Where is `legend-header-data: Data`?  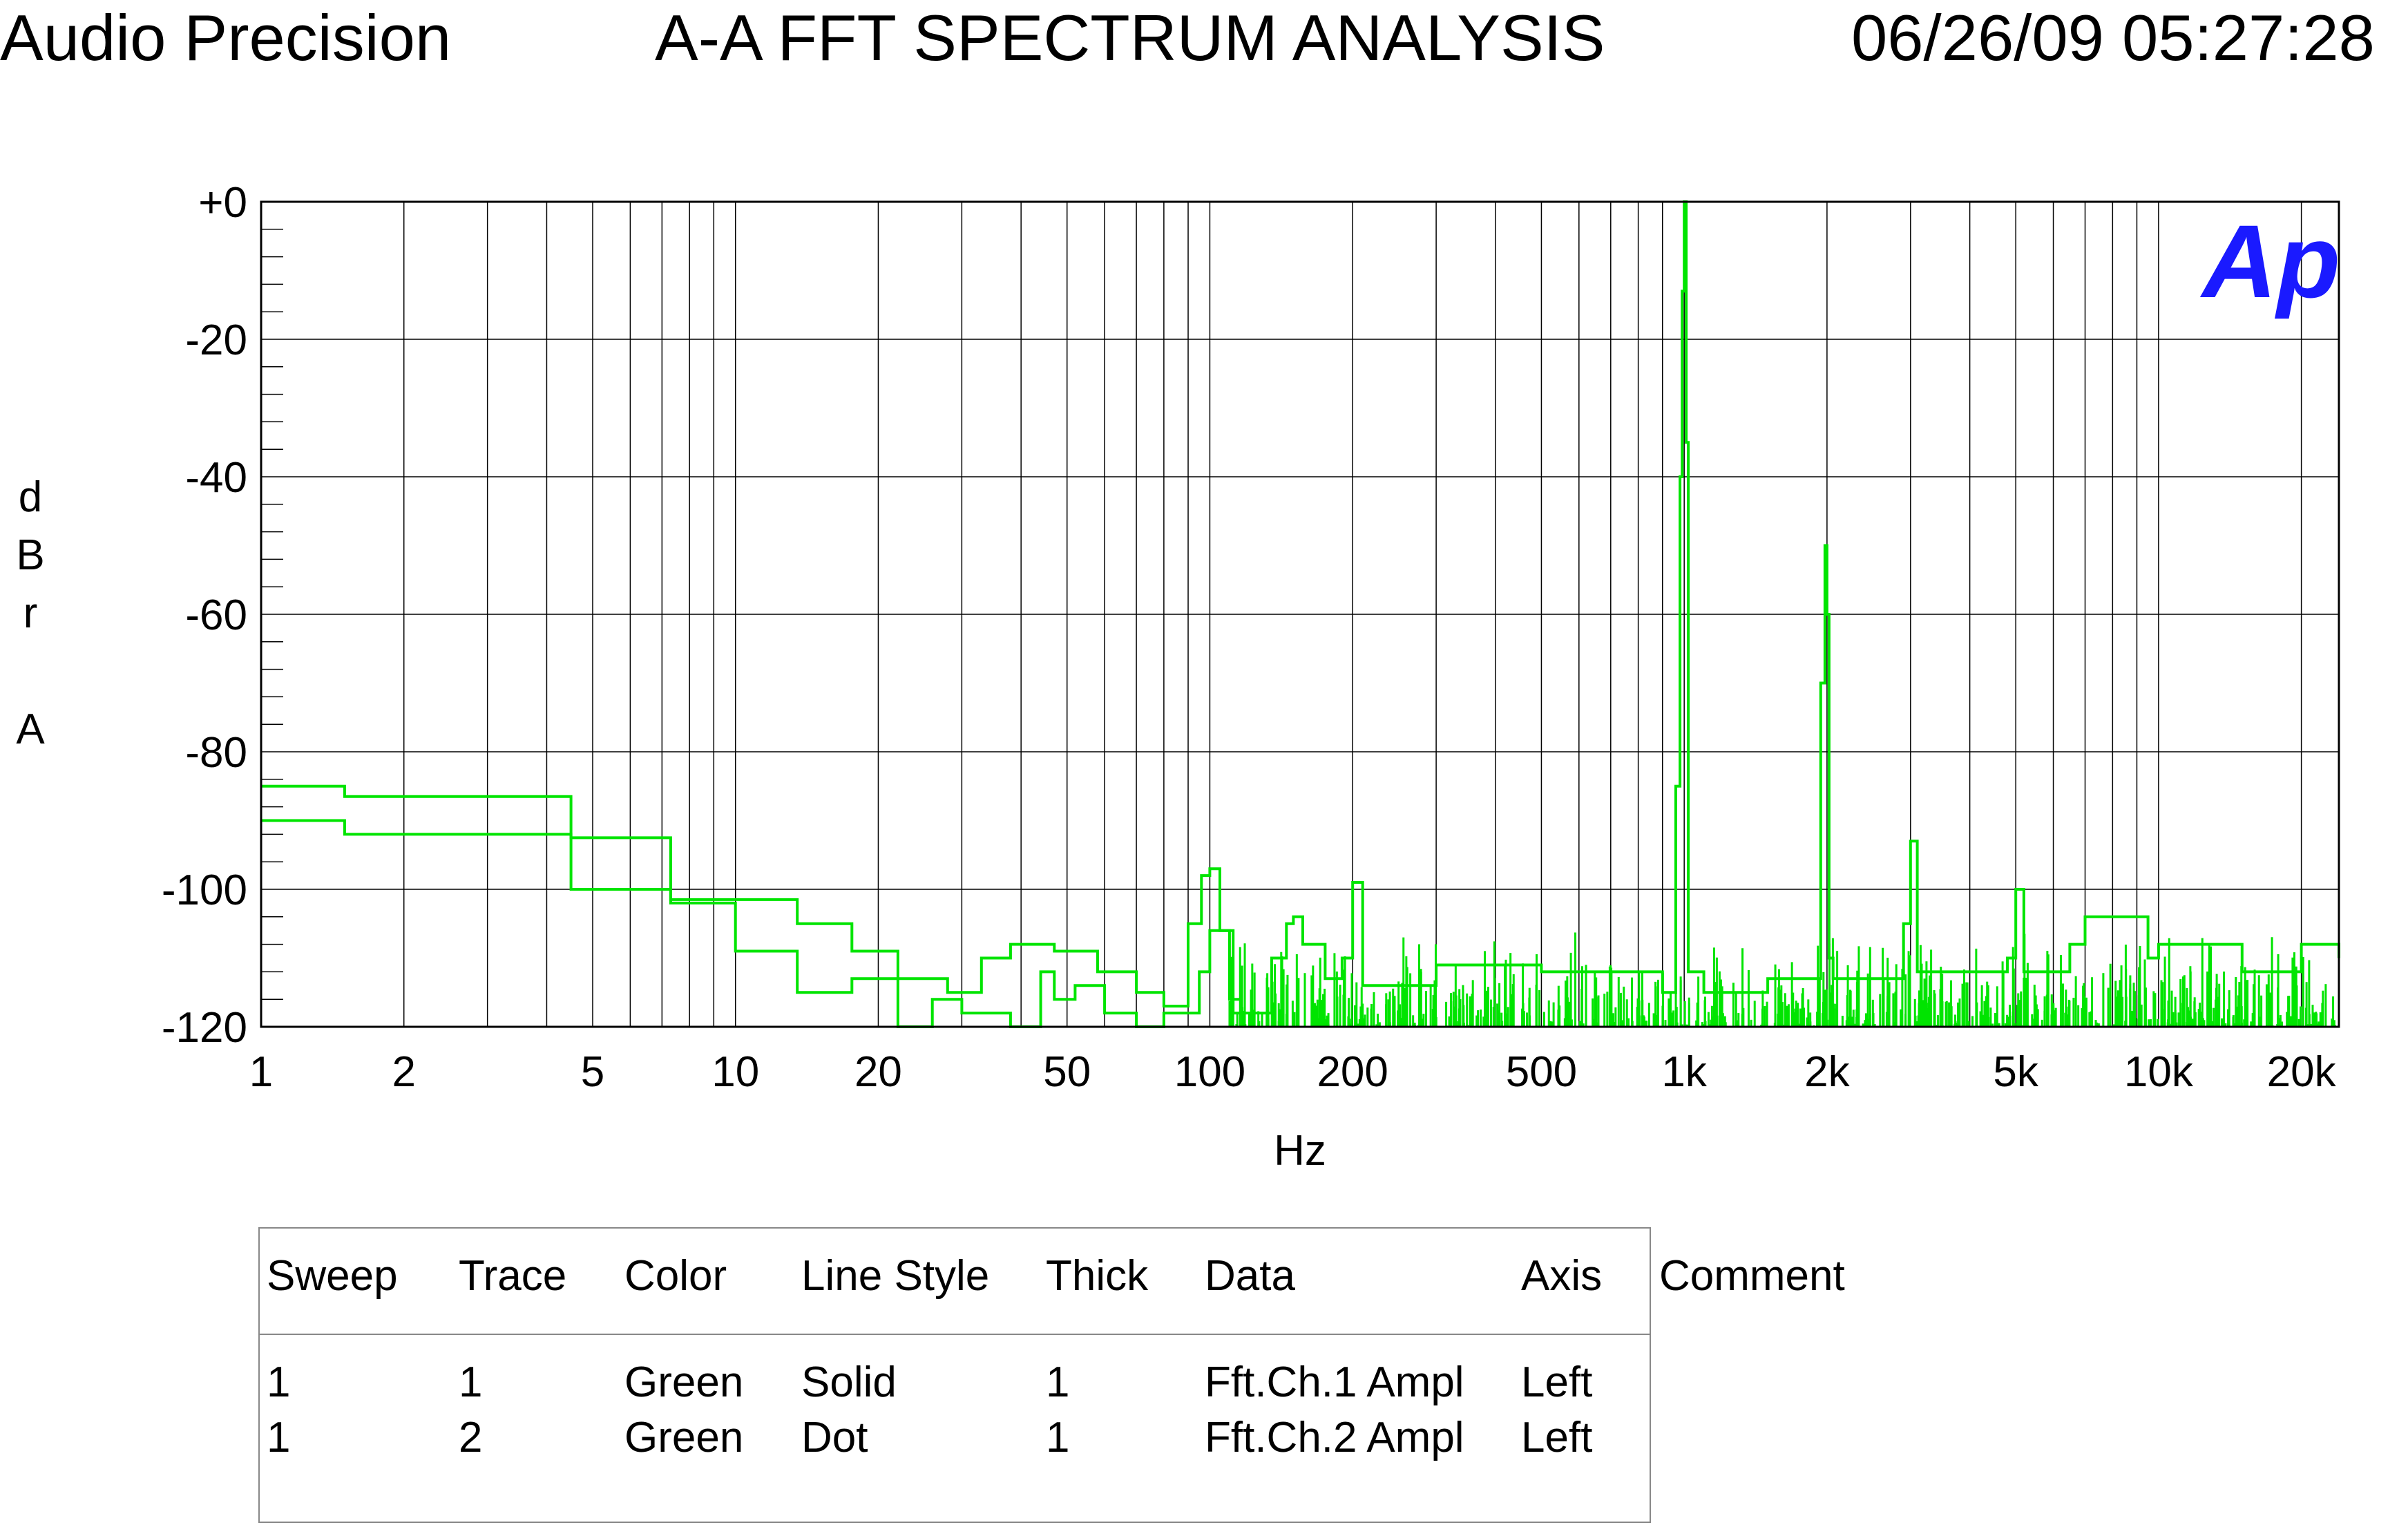 legend-header-data: Data is located at coordinates (1250, 1276).